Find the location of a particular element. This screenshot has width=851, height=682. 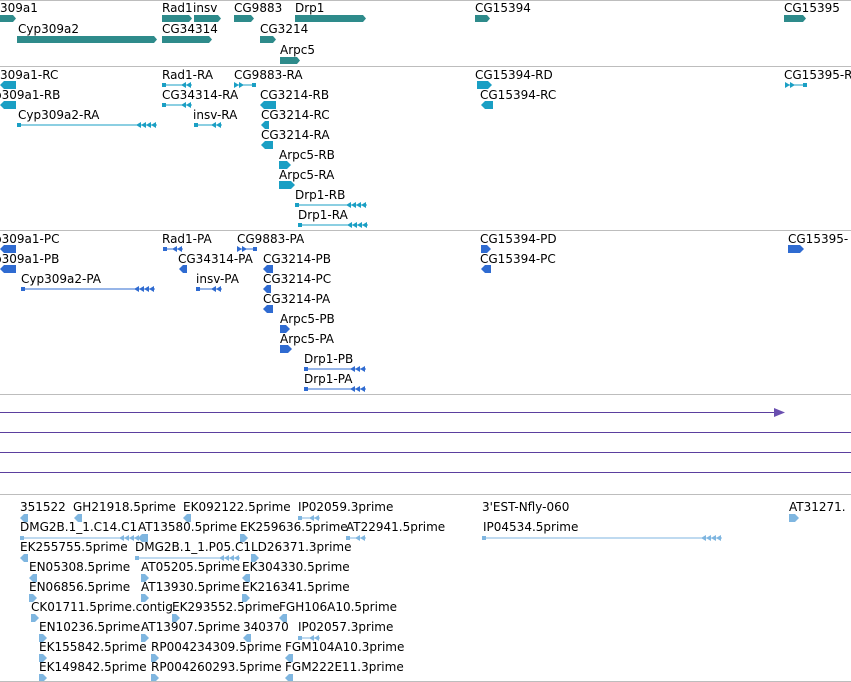

gene-label: CG34314 is located at coordinates (190, 29).